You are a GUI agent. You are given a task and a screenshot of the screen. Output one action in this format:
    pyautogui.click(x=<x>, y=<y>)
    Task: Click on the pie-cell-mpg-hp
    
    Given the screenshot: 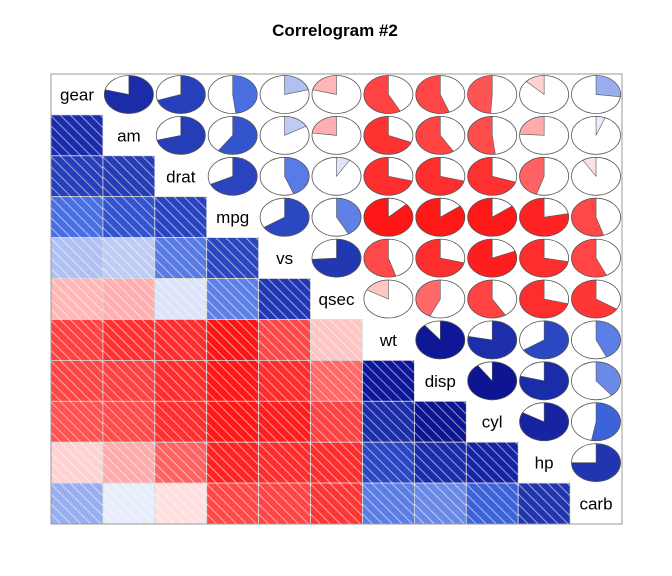 What is the action you would take?
    pyautogui.click(x=544, y=217)
    